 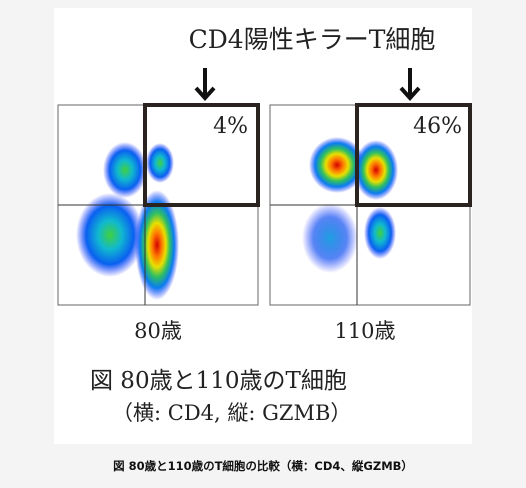 What do you see at coordinates (312, 39) in the screenshot?
I see `header: CD4陽性キラーT細胞` at bounding box center [312, 39].